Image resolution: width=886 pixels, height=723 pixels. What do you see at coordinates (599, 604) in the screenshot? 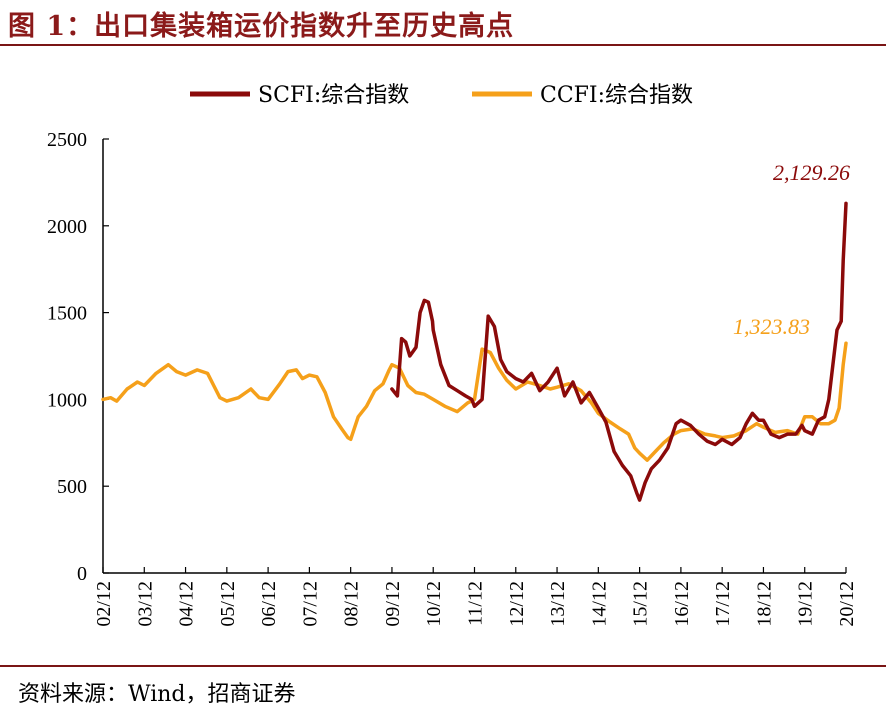
I see `x-tick-label: 14/12` at bounding box center [599, 604].